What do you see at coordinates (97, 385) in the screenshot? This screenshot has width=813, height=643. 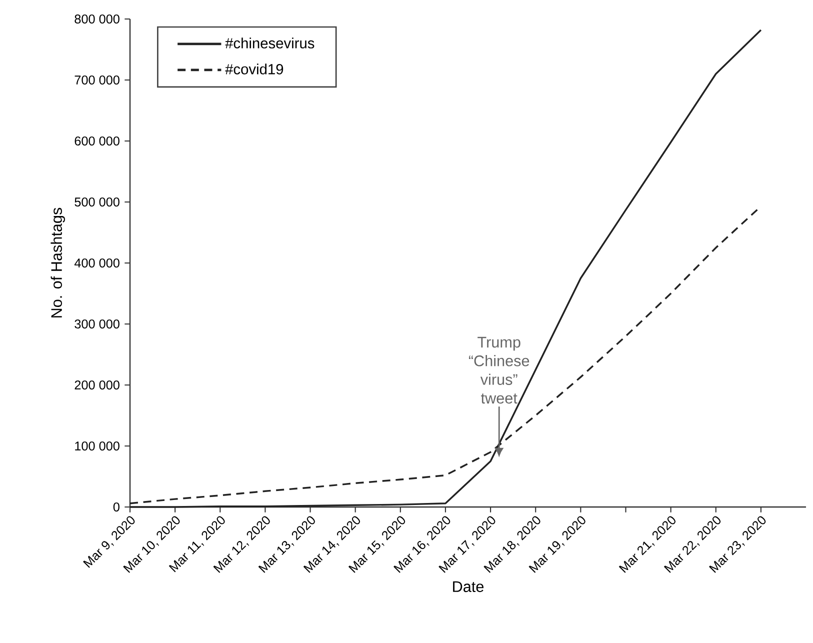 I see `y-tick-label: 200 000` at bounding box center [97, 385].